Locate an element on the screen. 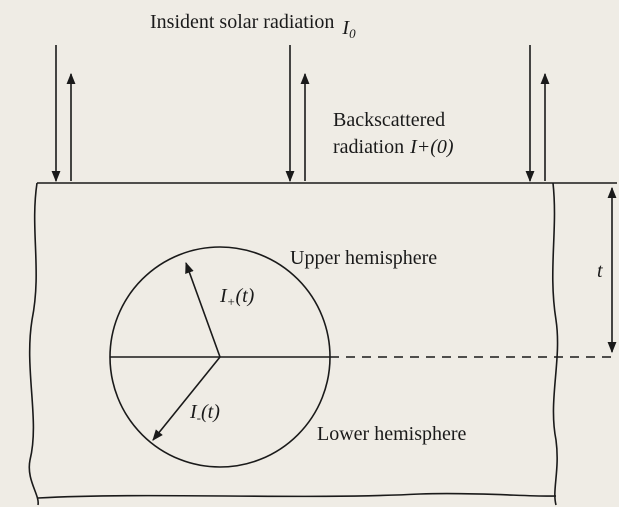 The width and height of the screenshot is (619, 507). upward-flux-arrow is located at coordinates (203, 309).